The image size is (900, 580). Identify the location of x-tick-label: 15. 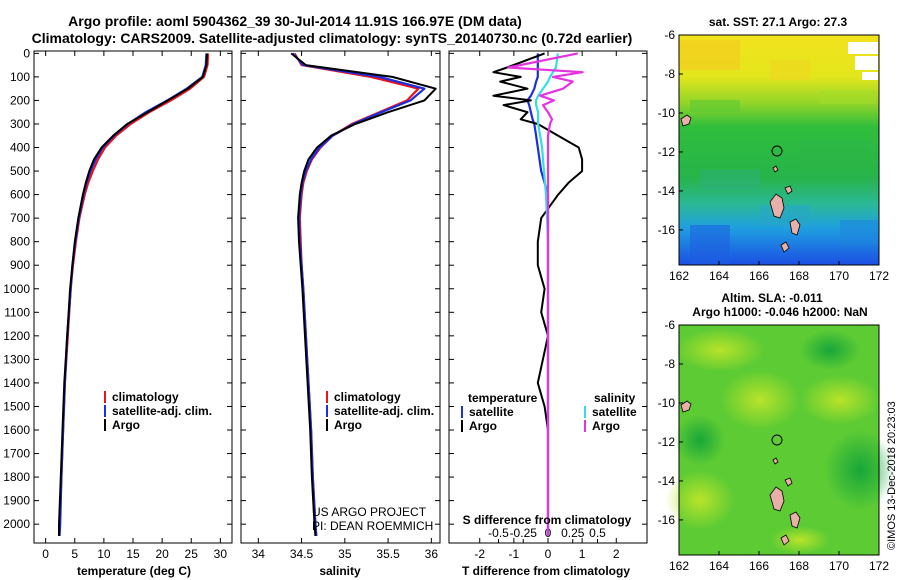
(133, 554).